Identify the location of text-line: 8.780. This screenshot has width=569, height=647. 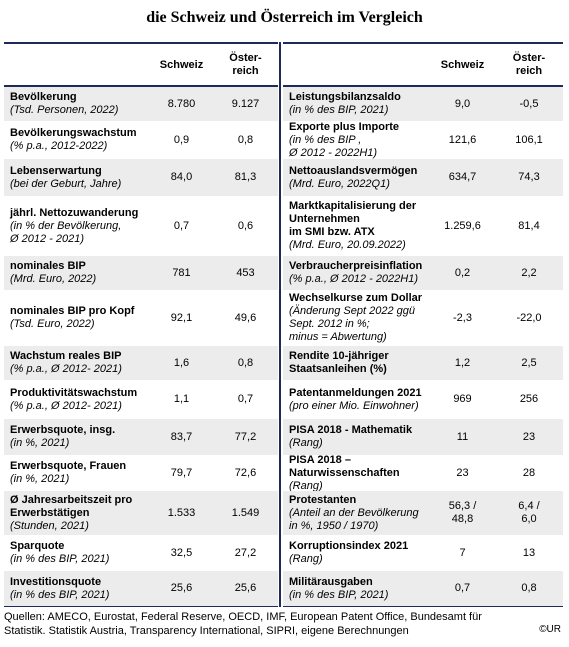
(181, 103).